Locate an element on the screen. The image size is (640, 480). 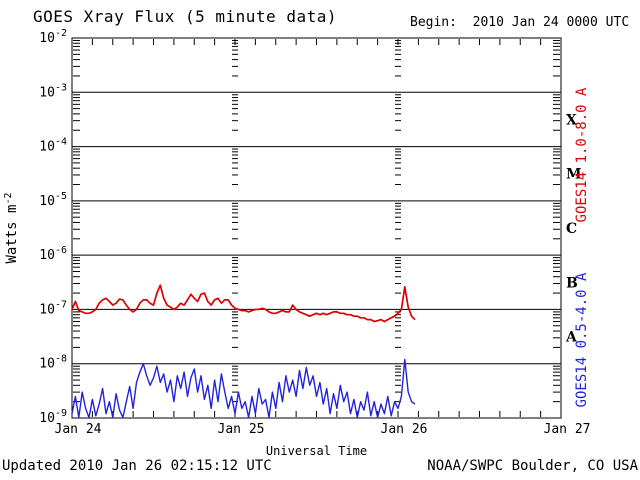
y-tick-label: 10⁻³ is located at coordinates (53, 91).